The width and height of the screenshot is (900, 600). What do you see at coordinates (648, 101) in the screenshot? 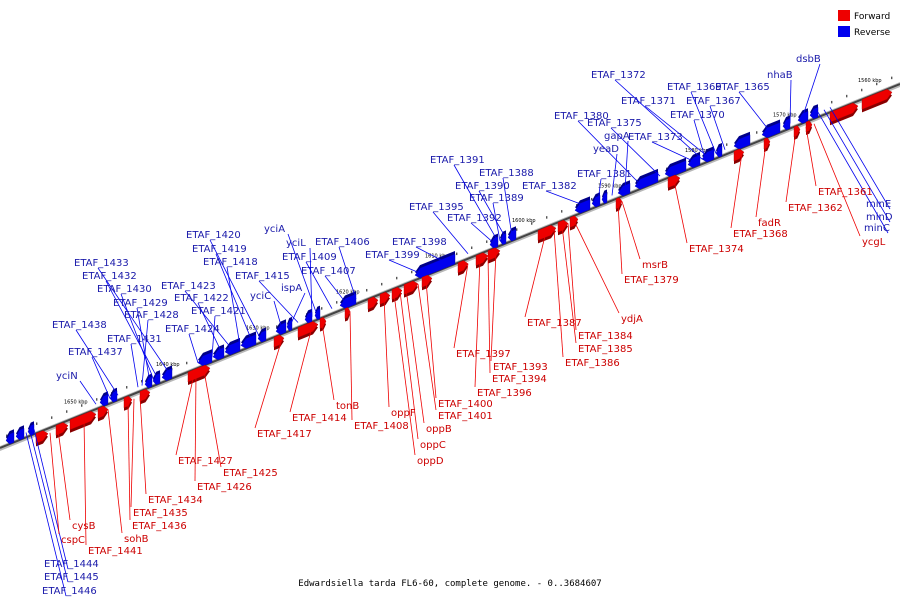
I see `gene-label-etaf-1371: ETAF_1371` at bounding box center [648, 101].